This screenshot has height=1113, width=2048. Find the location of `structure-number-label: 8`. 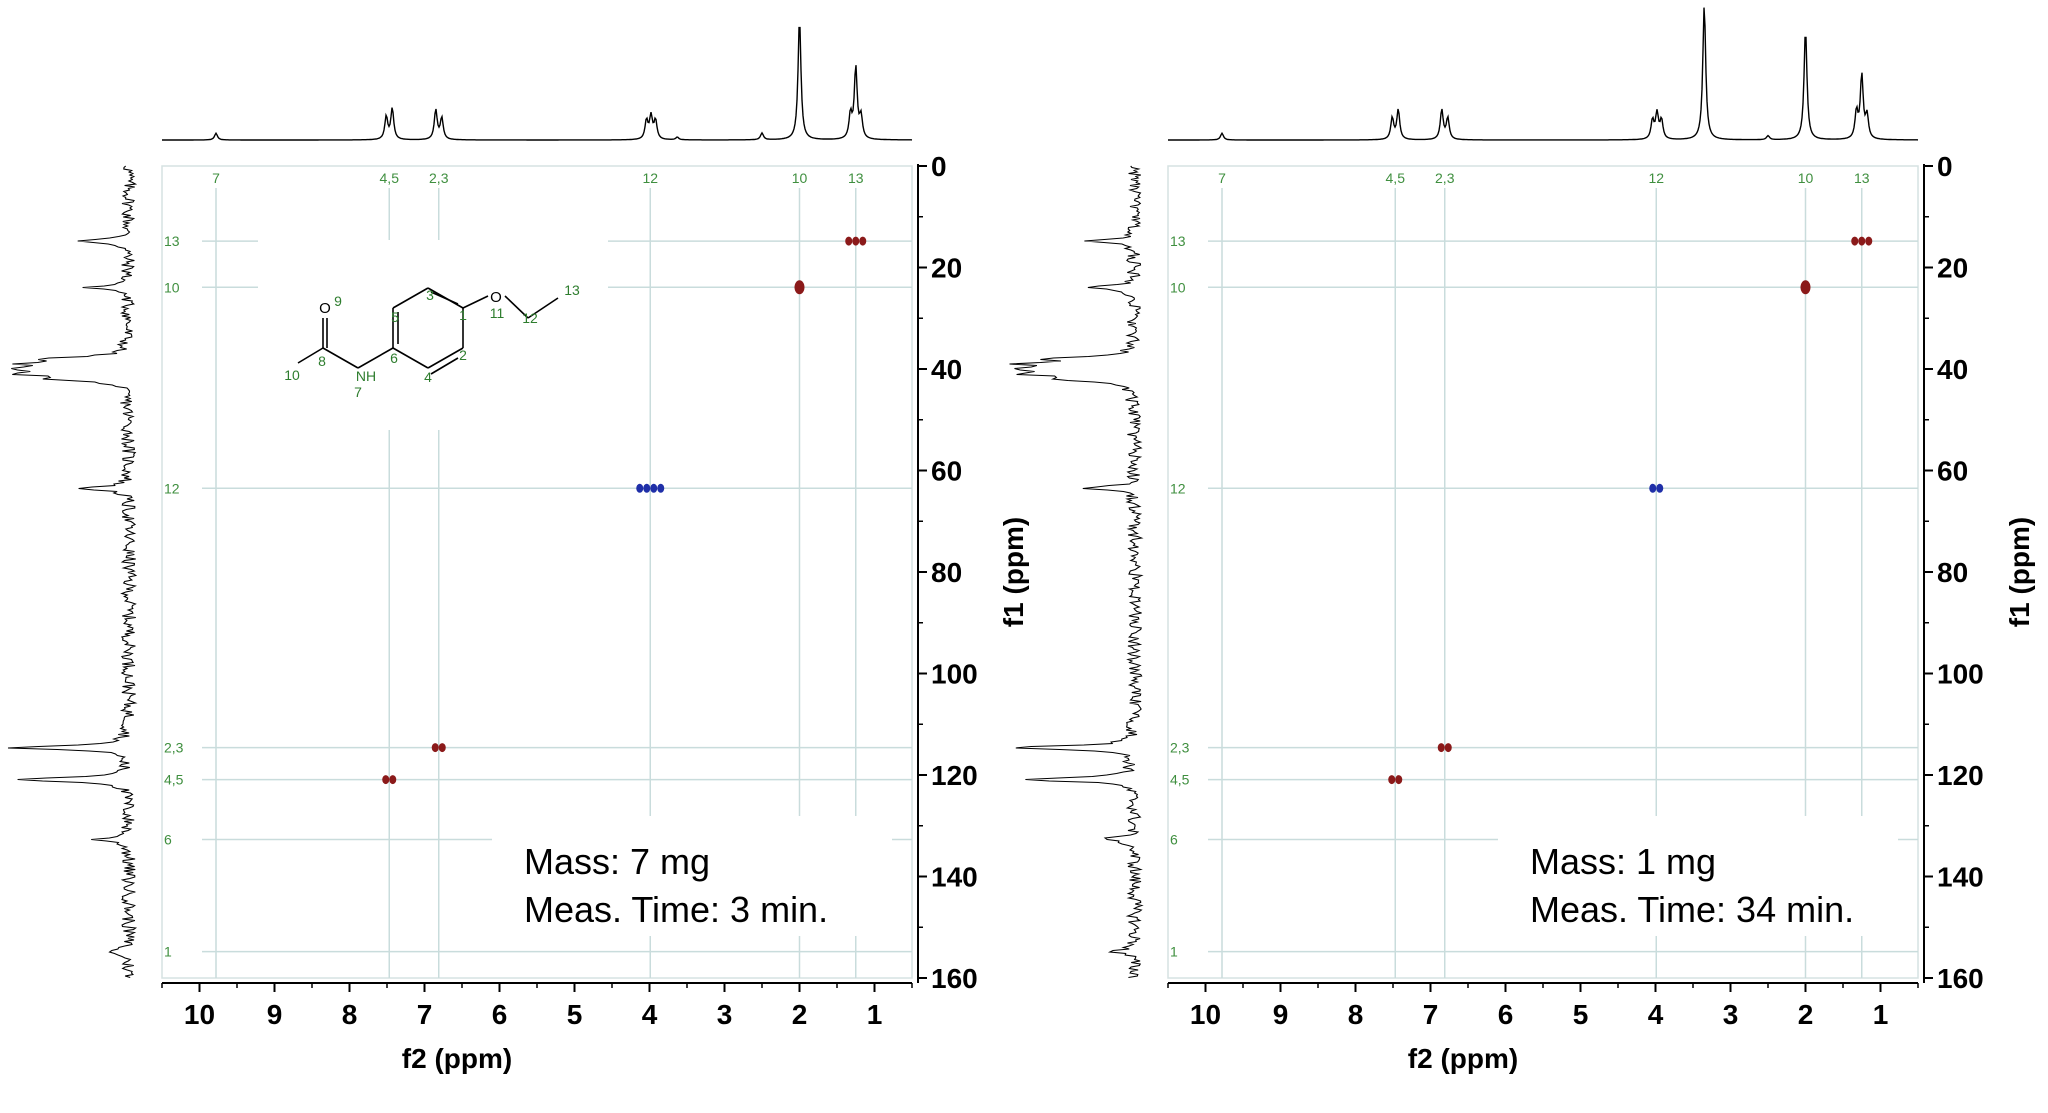

structure-number-label: 8 is located at coordinates (322, 361).